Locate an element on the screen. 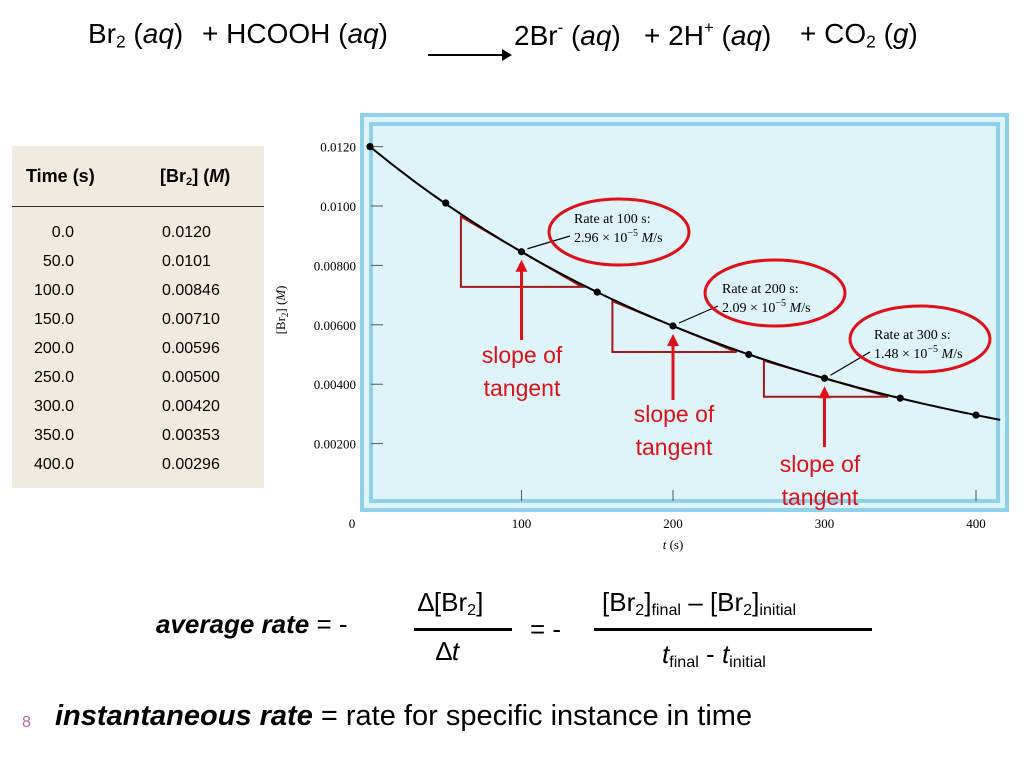 This screenshot has height=768, width=1024. product-co2: + CO2 (g) is located at coordinates (859, 35).